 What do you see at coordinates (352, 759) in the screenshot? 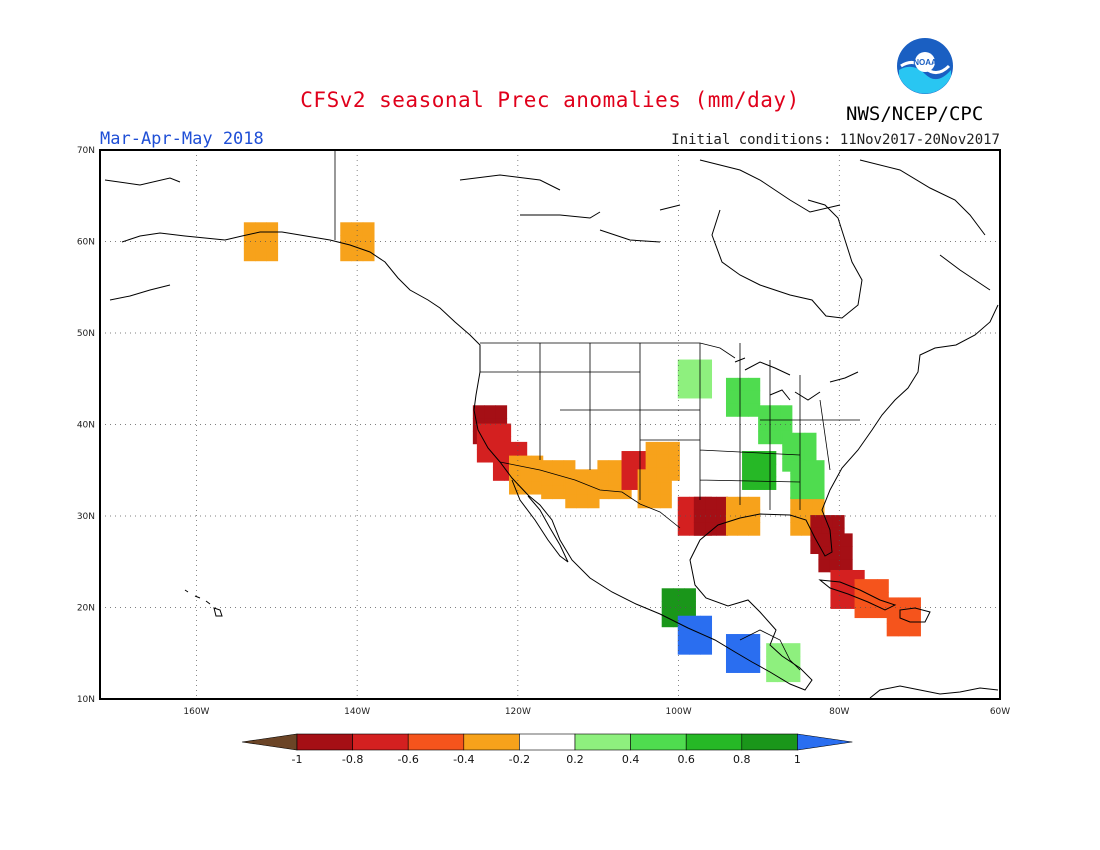
I see `colorbar-tick-label: -0.8` at bounding box center [352, 759].